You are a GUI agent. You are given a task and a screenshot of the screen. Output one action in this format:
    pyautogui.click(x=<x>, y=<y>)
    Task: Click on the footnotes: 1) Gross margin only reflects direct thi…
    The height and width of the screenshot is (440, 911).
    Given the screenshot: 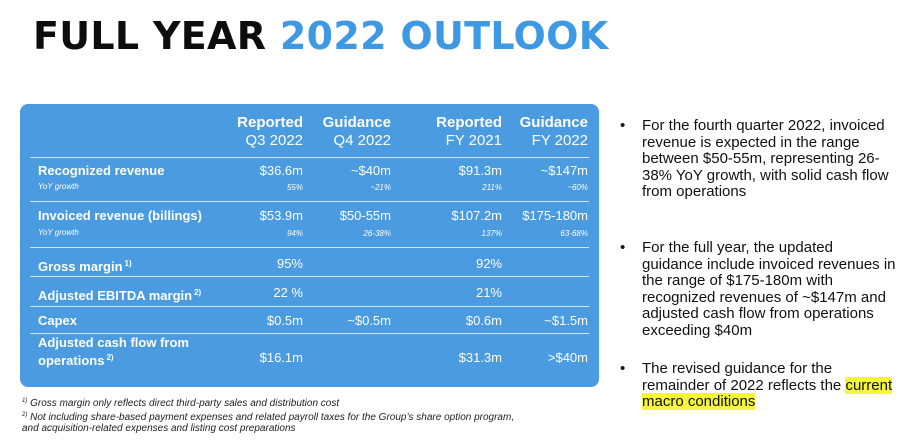 What is the action you would take?
    pyautogui.click(x=307, y=415)
    